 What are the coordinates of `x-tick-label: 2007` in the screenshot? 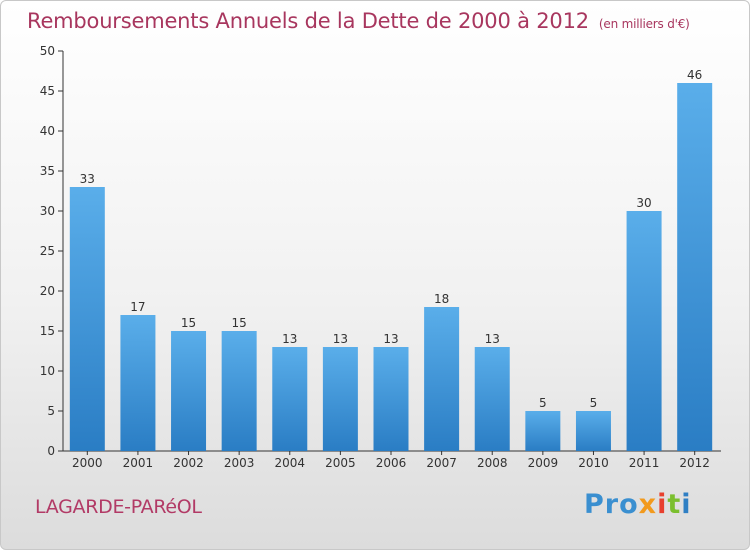 It's located at (441, 463).